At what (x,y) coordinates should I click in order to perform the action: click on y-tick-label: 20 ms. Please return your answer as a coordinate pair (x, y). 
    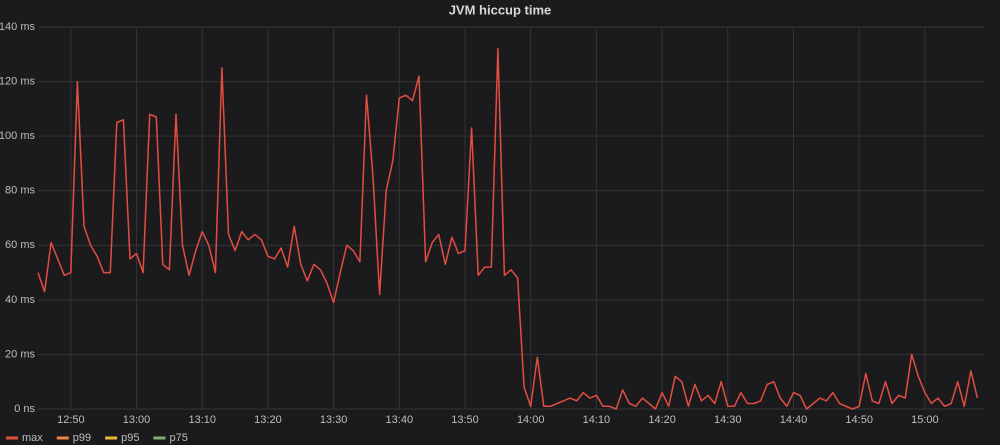
    Looking at the image, I should click on (20, 354).